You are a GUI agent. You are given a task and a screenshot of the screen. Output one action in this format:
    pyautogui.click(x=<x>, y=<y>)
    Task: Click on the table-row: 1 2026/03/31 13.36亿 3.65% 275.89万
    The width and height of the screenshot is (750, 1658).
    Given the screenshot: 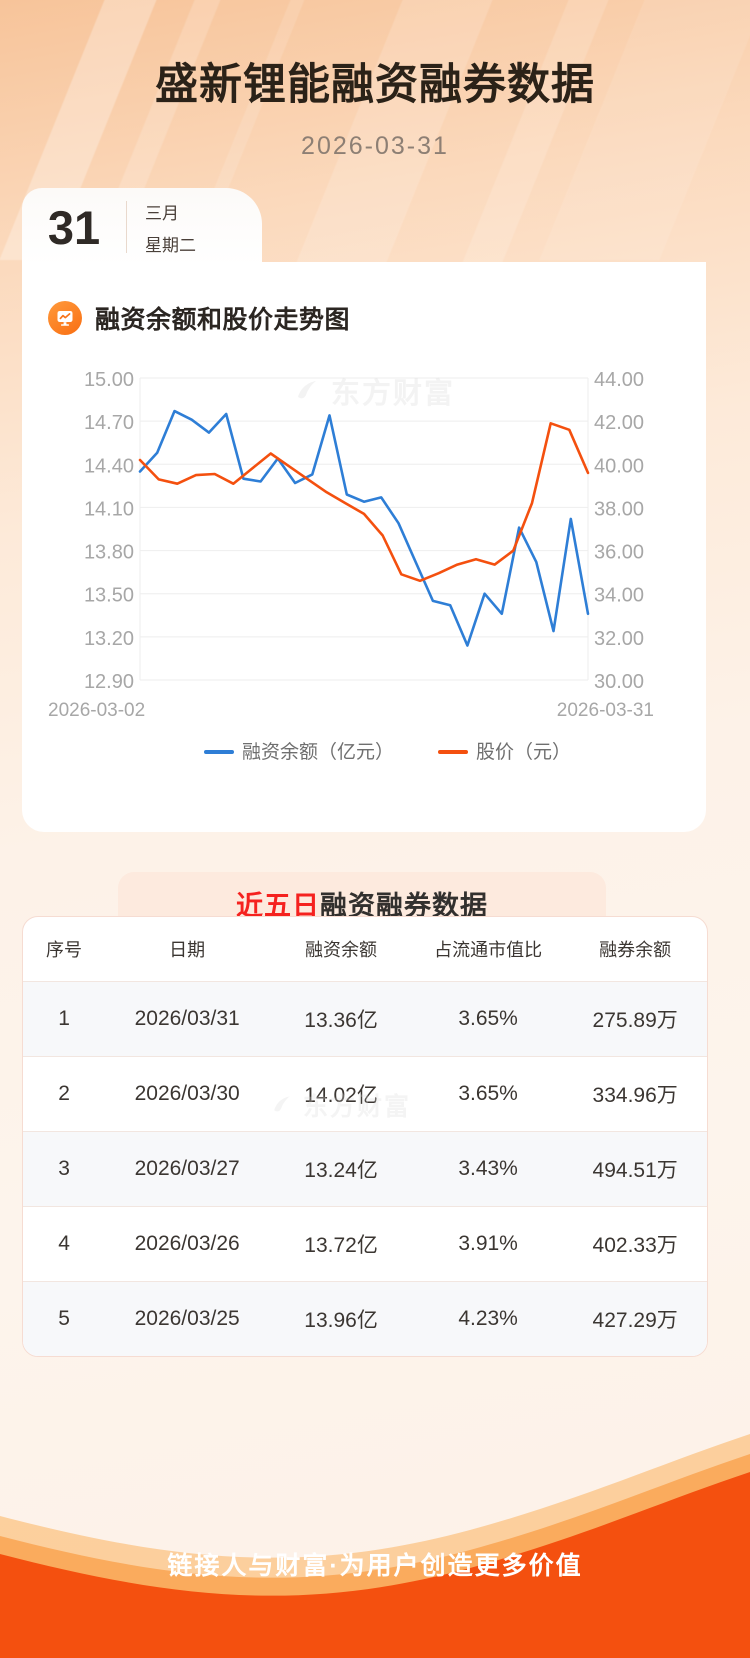 What is the action you would take?
    pyautogui.click(x=365, y=1019)
    